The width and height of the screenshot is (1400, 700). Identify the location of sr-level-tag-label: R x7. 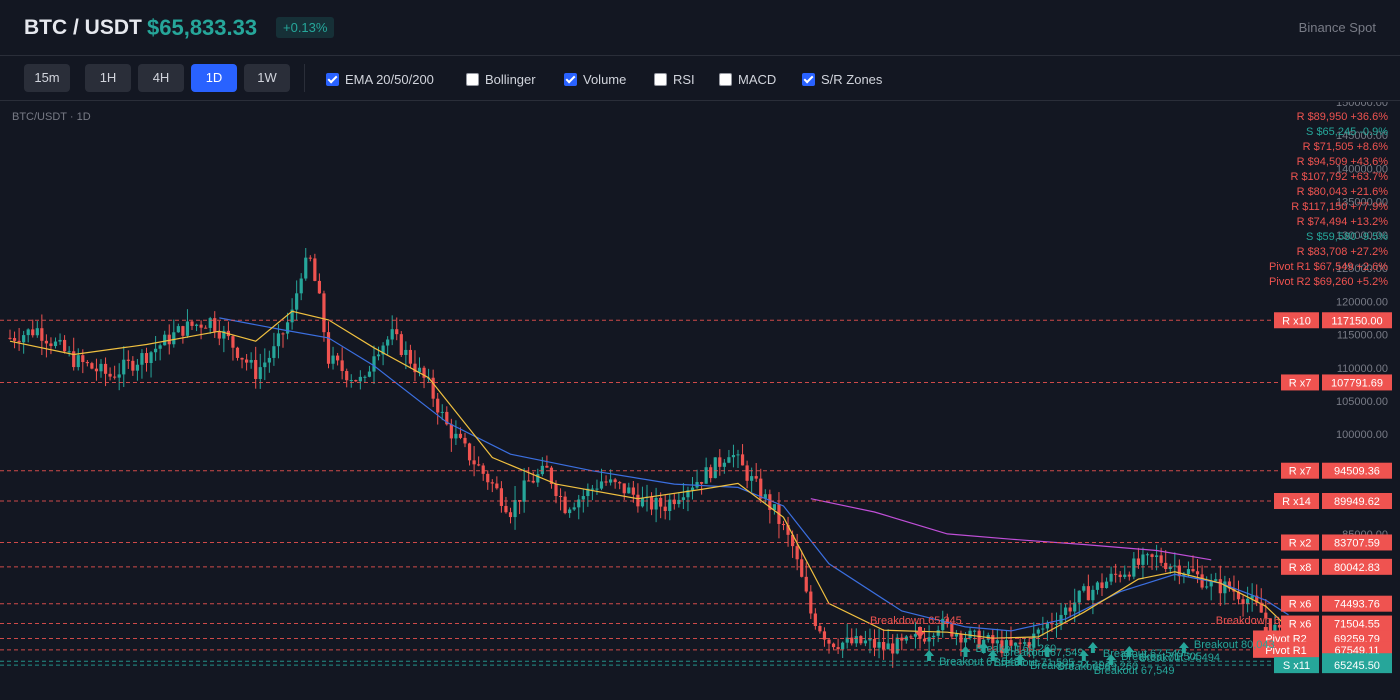
(1300, 472).